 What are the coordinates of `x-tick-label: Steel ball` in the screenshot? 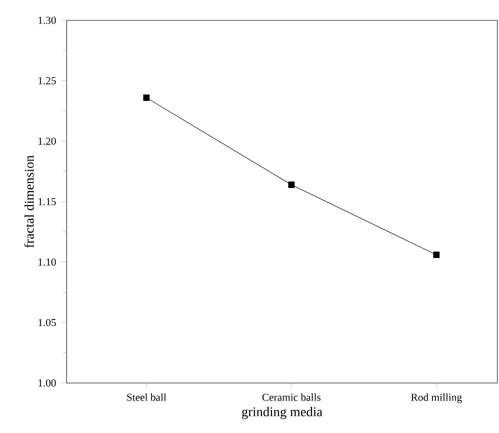 It's located at (146, 397).